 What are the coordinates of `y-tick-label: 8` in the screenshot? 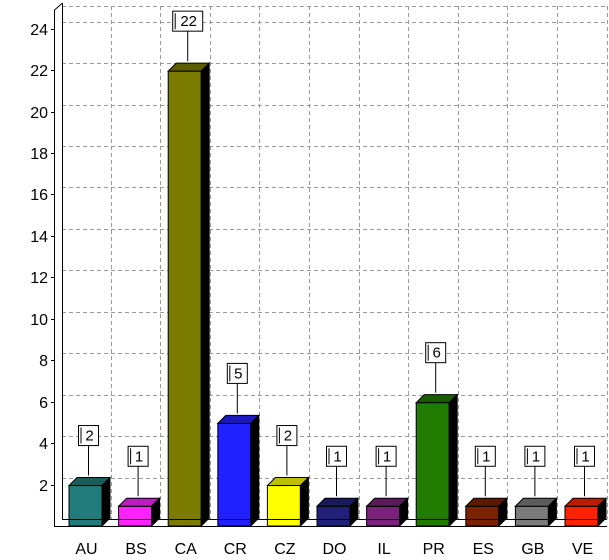 It's located at (43, 361).